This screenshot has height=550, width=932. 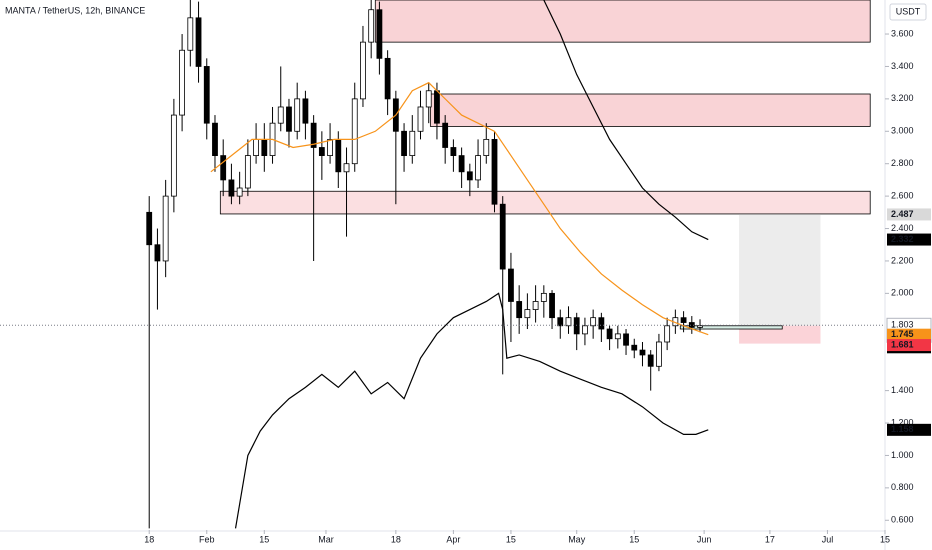 I want to click on y-tick-label: 1.000, so click(x=902, y=455).